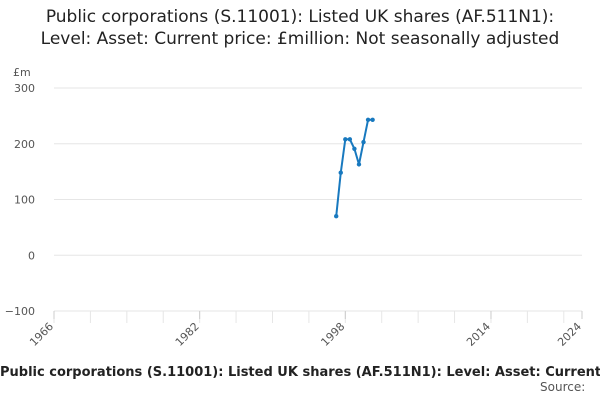  I want to click on series-line, so click(354, 167).